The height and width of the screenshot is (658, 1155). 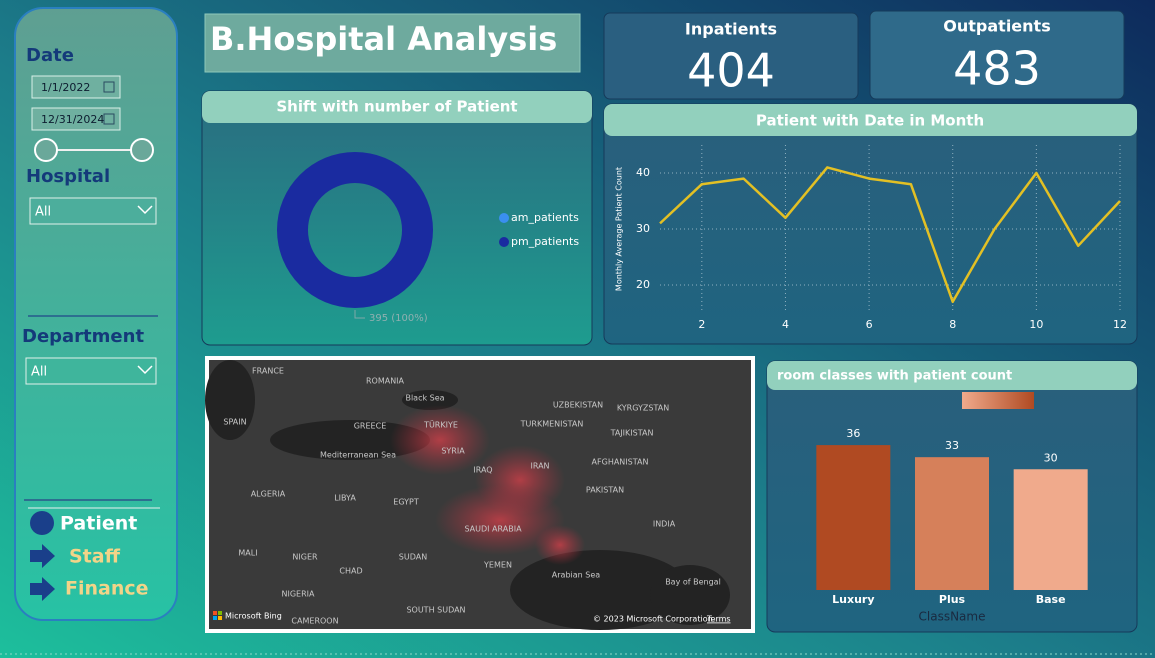 I want to click on hospital-dropdown, so click(x=93, y=211).